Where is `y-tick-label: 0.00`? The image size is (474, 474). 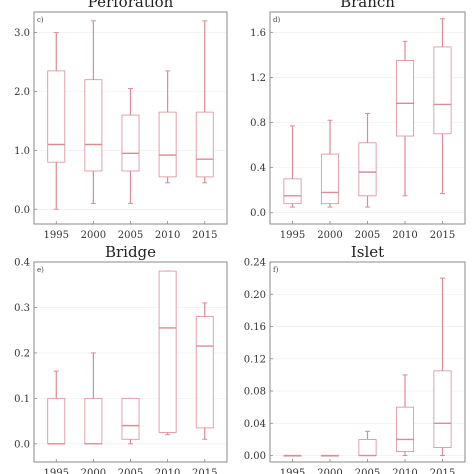
y-tick-label: 0.00 is located at coordinates (255, 456).